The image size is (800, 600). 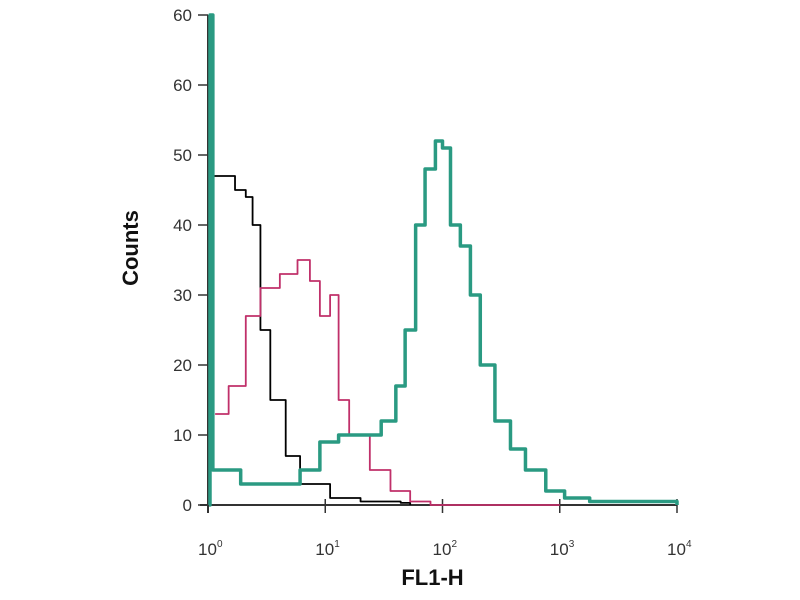 What do you see at coordinates (182, 435) in the screenshot?
I see `y-tick-label: 10` at bounding box center [182, 435].